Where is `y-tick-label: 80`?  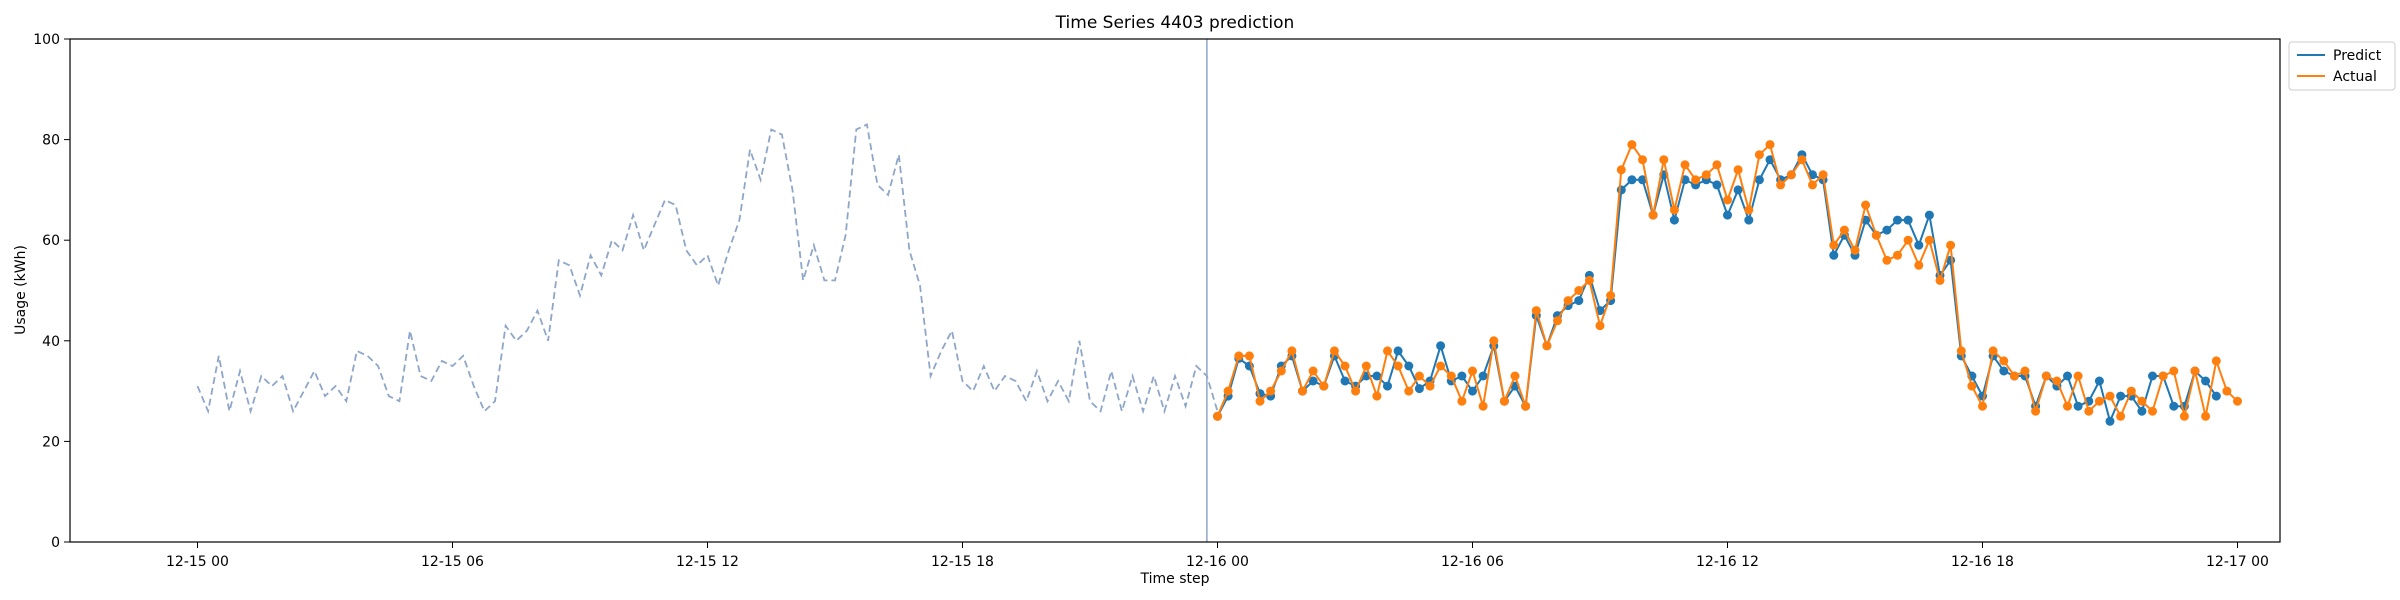 y-tick-label: 80 is located at coordinates (51, 141).